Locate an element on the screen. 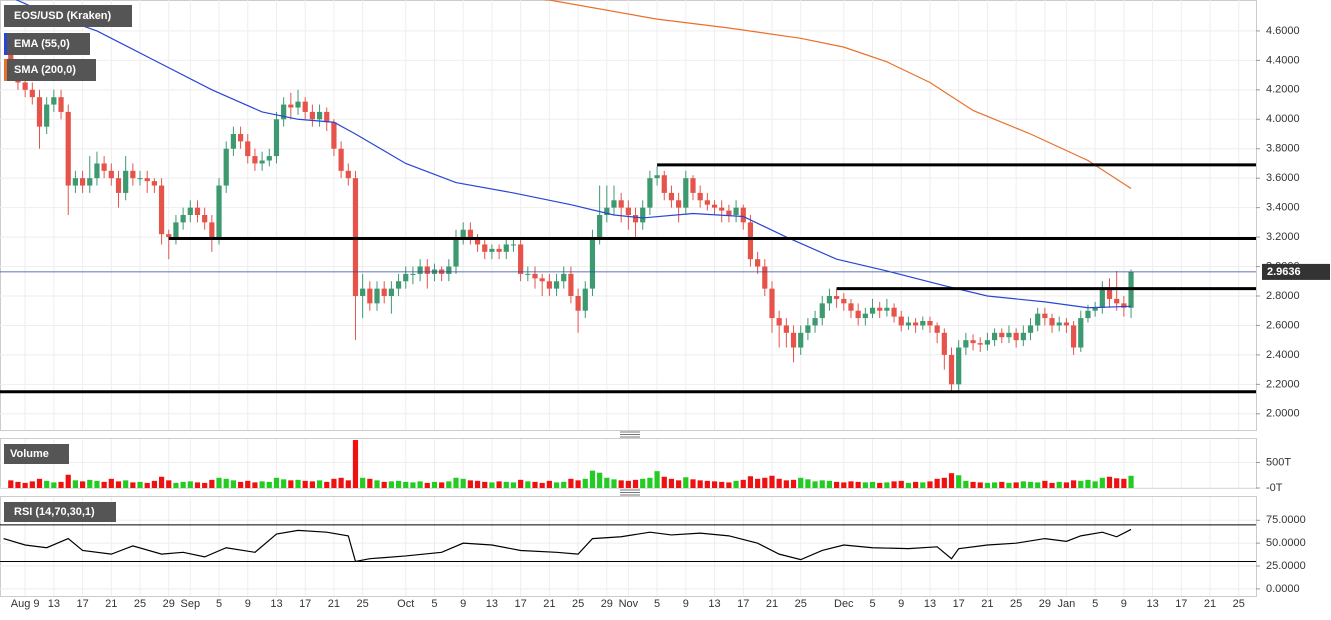 This screenshot has width=1331, height=620. symbol-box is located at coordinates (68, 16).